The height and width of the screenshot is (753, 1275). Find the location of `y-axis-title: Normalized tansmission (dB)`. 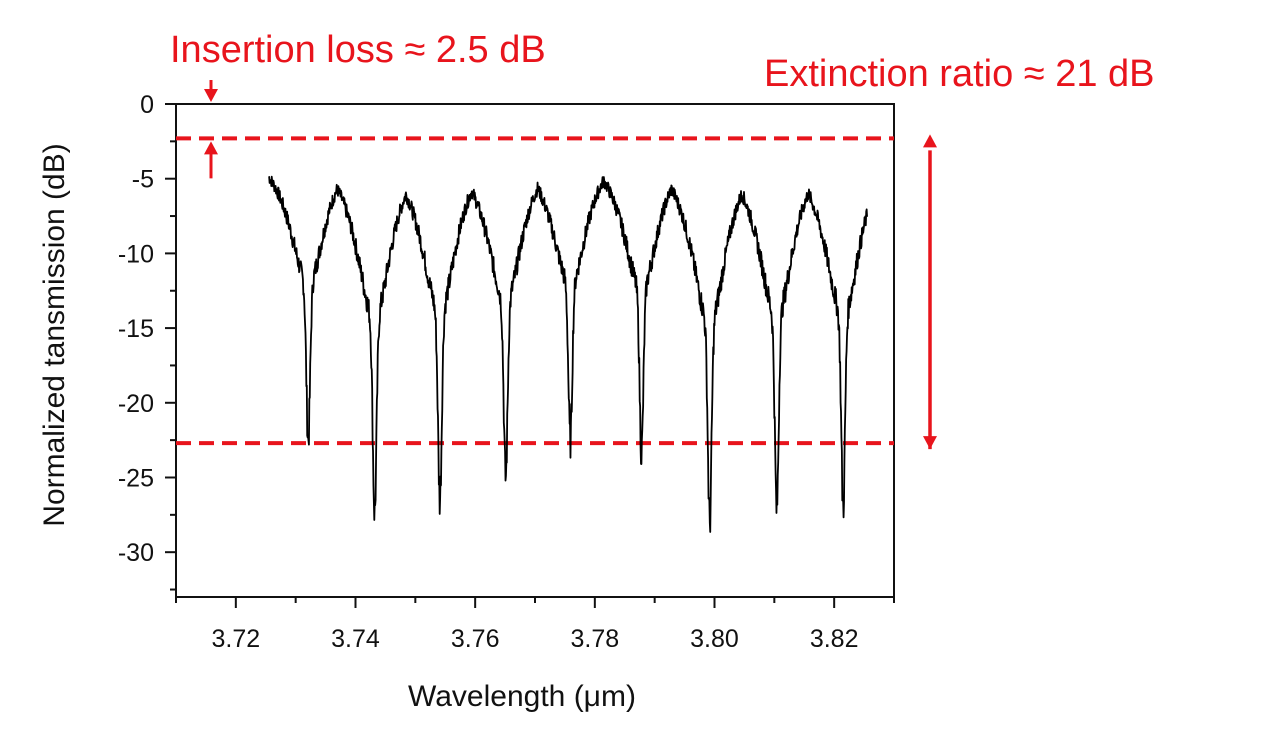

y-axis-title: Normalized tansmission (dB) is located at coordinates (54, 334).